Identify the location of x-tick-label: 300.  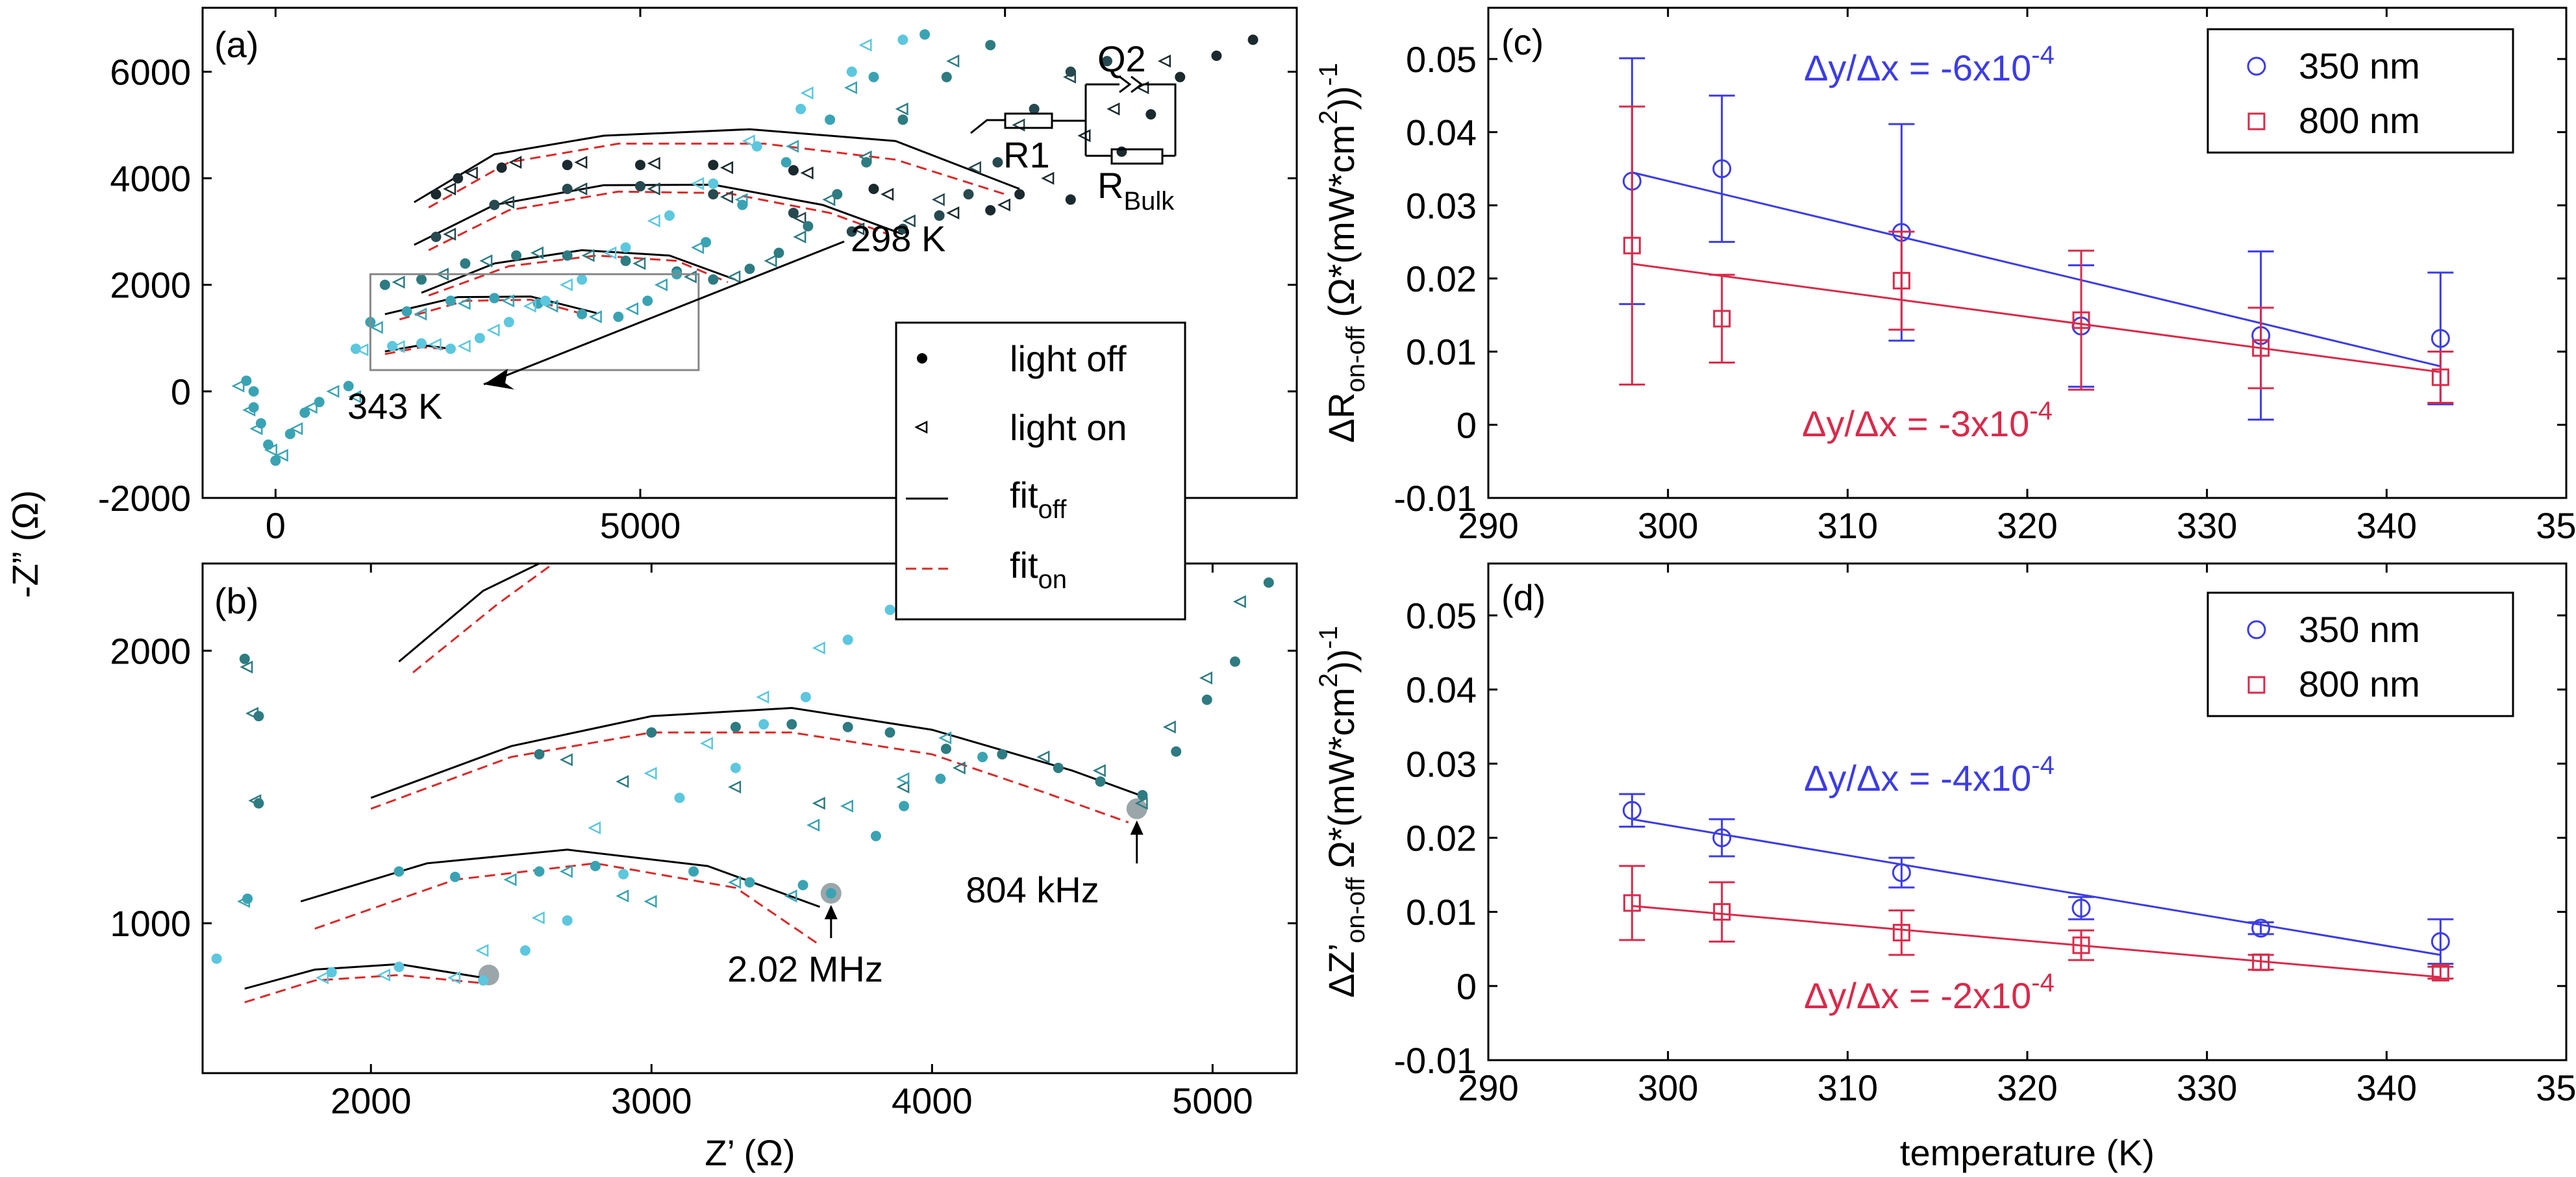
(1668, 525).